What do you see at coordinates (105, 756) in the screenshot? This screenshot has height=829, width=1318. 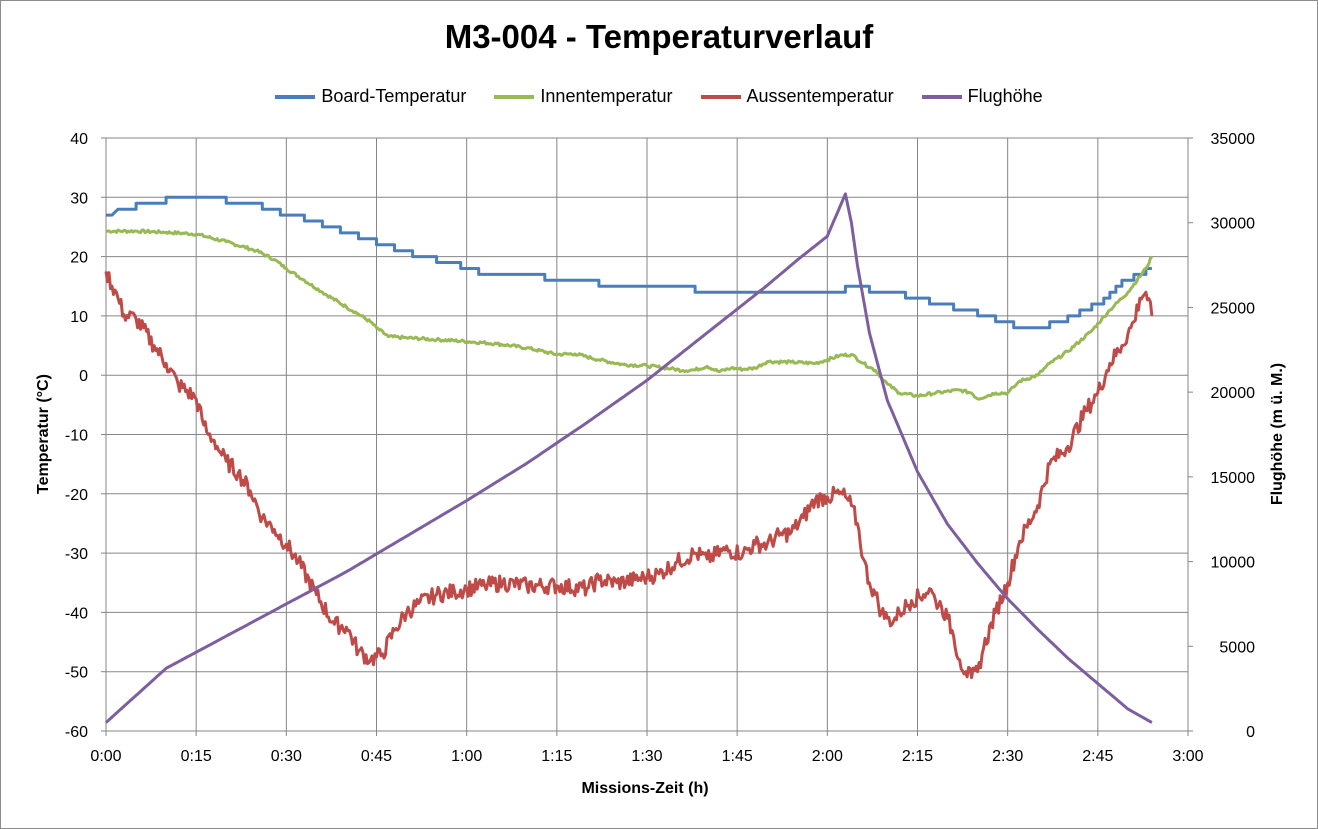 I see `x-tick-label: 0:00` at bounding box center [105, 756].